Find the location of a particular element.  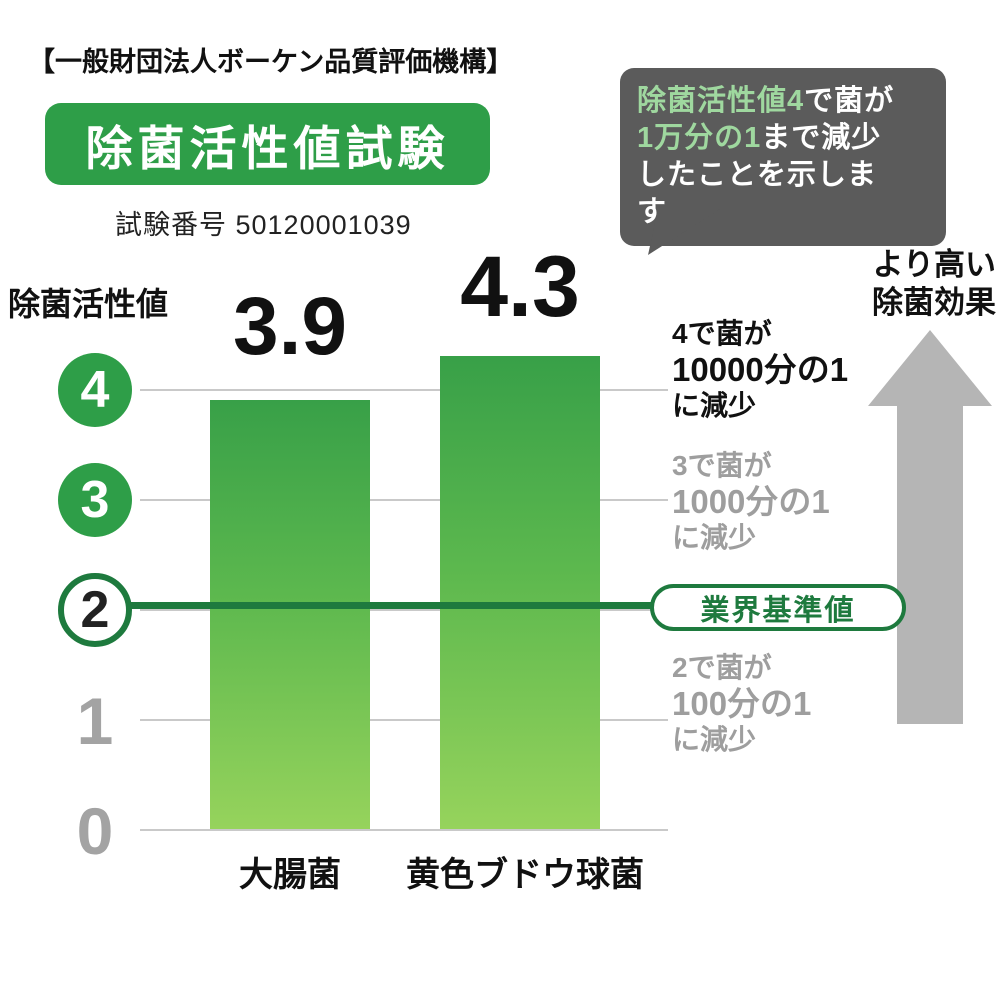

annotation-level2-line1: 2で菌が is located at coordinates (722, 667).